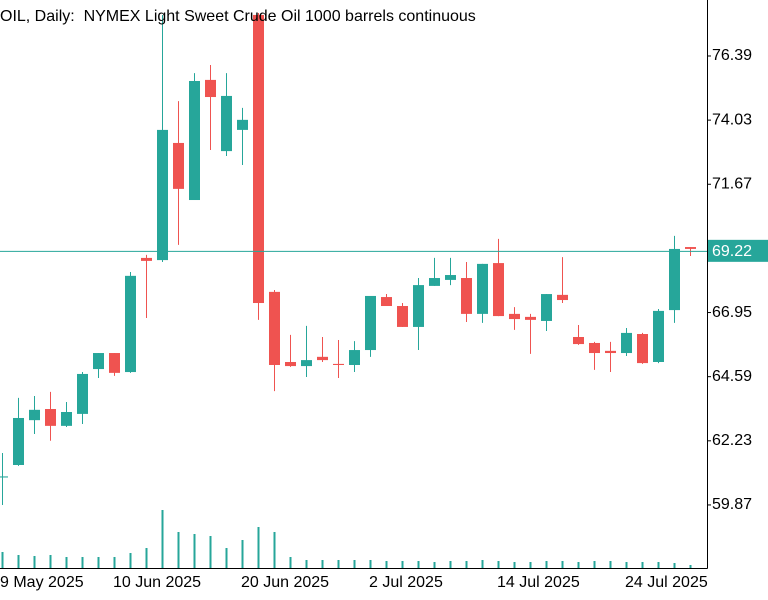 The image size is (768, 600). I want to click on y-tick-label: 59.87, so click(732, 504).